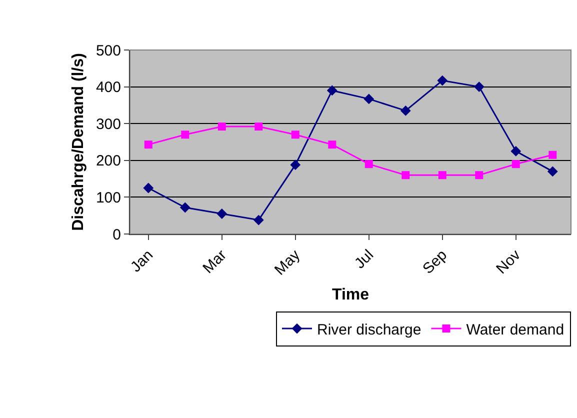 The height and width of the screenshot is (418, 577). What do you see at coordinates (215, 261) in the screenshot?
I see `x-tick-label: Mar` at bounding box center [215, 261].